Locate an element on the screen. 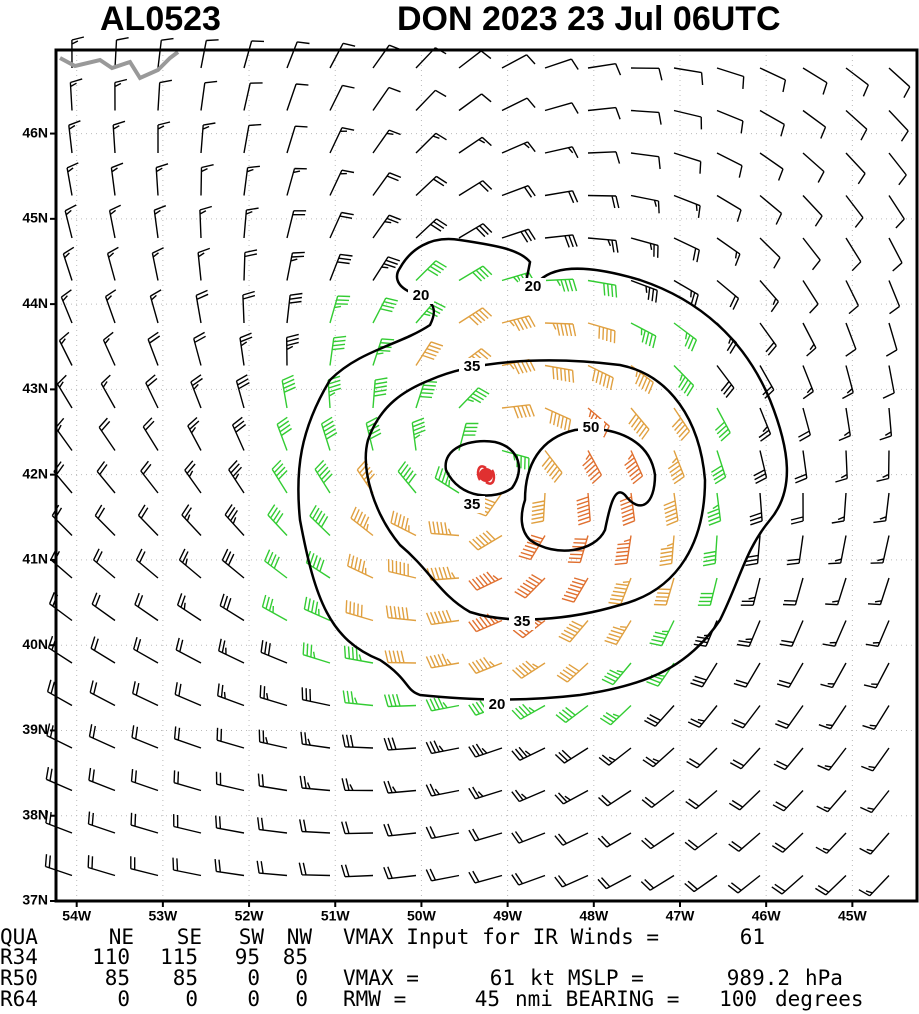 The height and width of the screenshot is (1014, 919). y-tick-label: 38N is located at coordinates (35, 814).